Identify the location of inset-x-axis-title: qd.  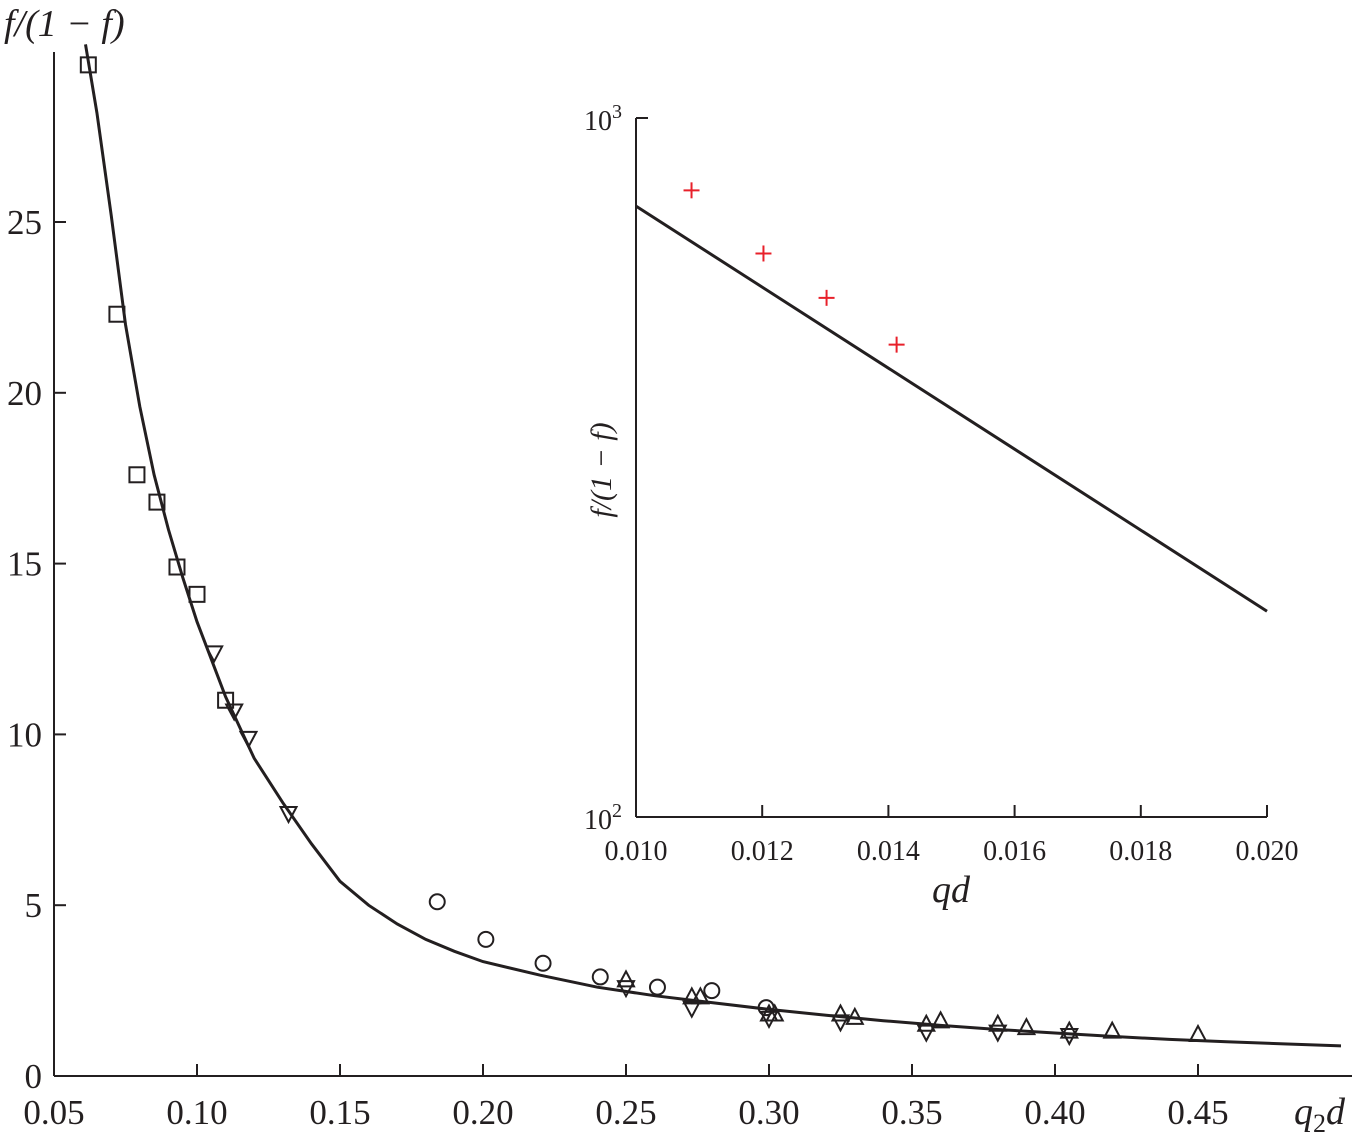
(951, 890).